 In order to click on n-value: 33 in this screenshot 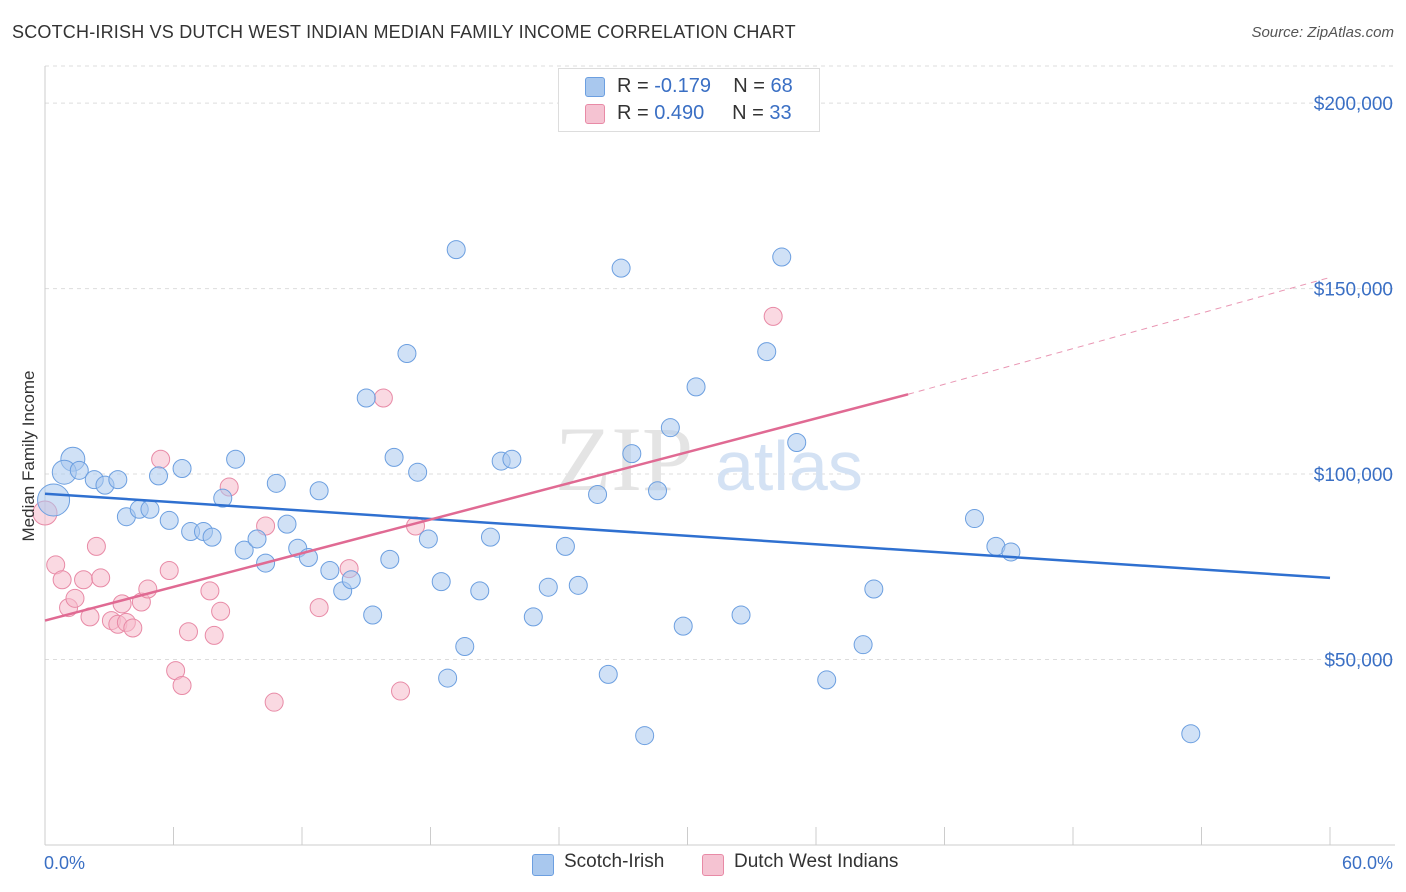, I will do `click(780, 113)`.